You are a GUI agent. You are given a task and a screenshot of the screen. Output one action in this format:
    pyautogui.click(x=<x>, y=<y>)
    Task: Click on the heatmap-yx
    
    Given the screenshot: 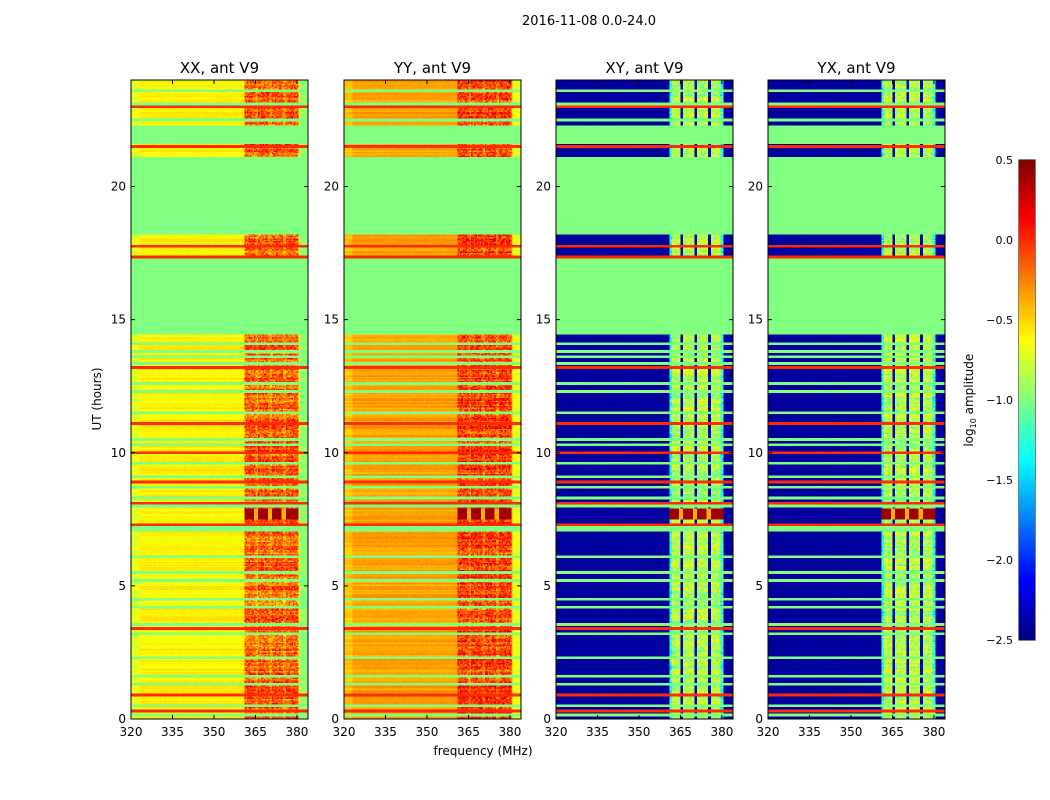 What is the action you would take?
    pyautogui.click(x=856, y=399)
    